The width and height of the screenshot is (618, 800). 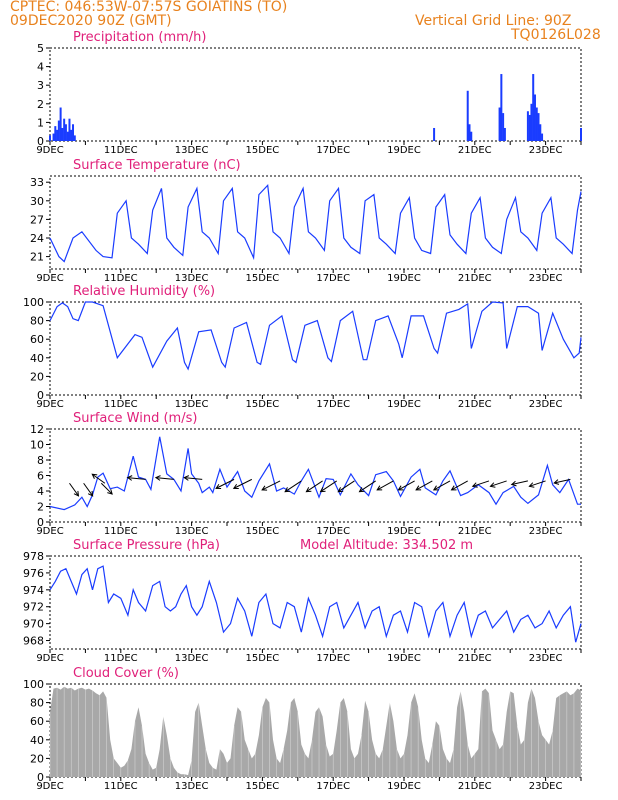 What do you see at coordinates (475, 658) in the screenshot?
I see `pres-xtick-label: 21DEC` at bounding box center [475, 658].